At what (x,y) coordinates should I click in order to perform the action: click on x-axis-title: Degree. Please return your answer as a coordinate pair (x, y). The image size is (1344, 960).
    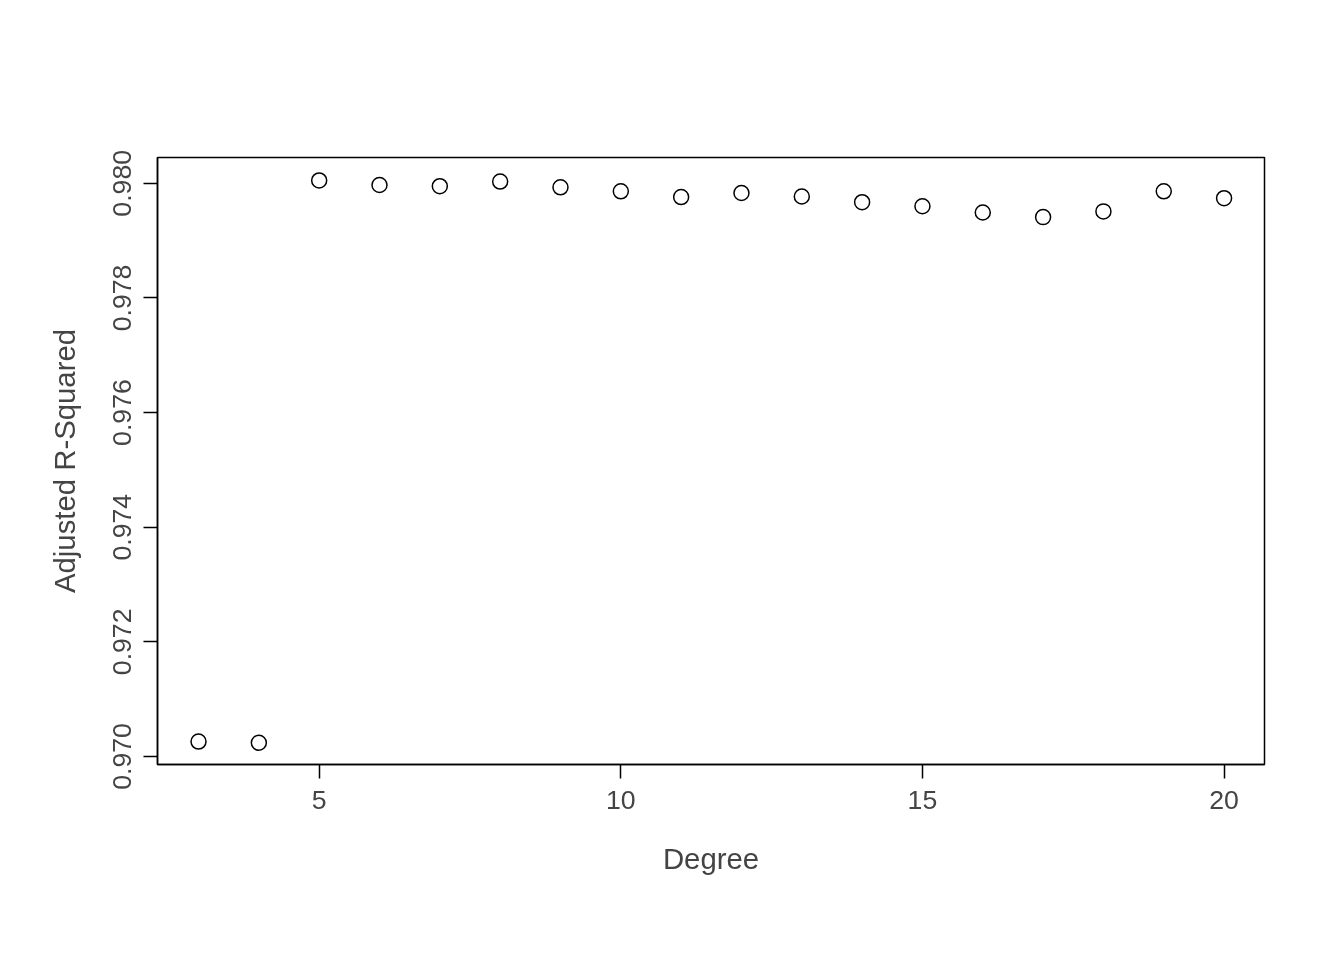
    Looking at the image, I should click on (711, 858).